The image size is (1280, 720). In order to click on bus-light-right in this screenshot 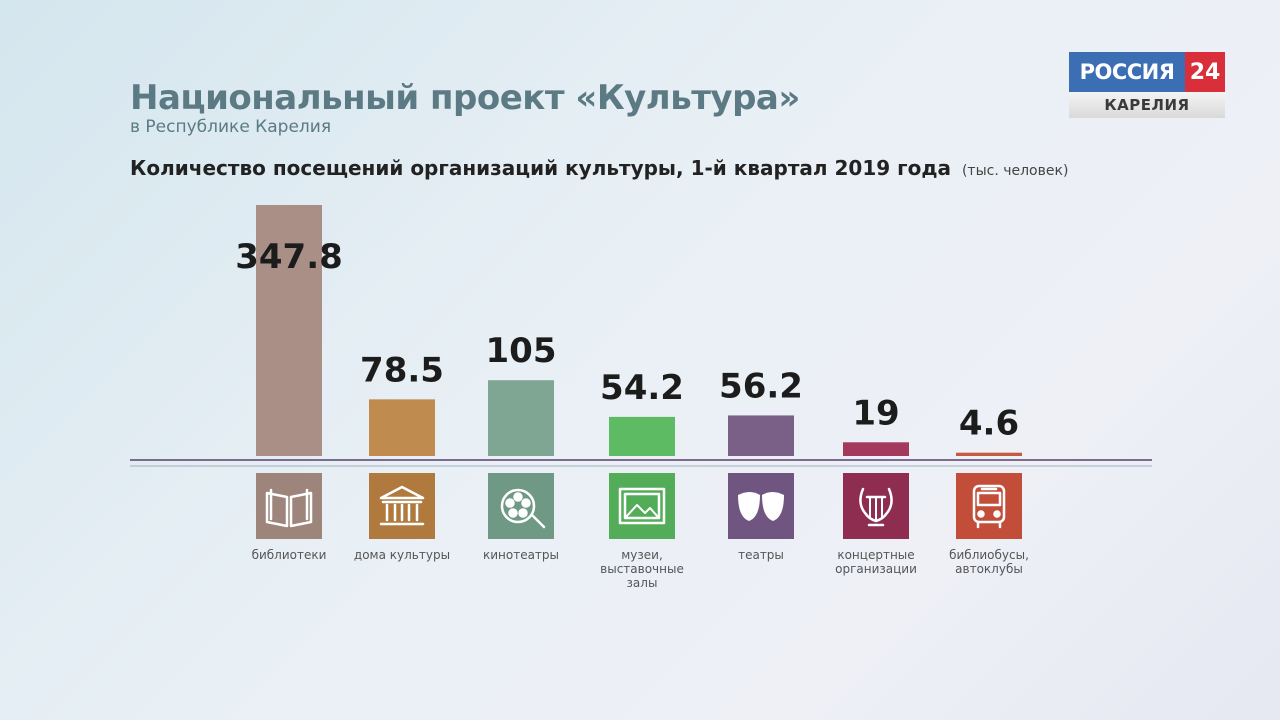, I will do `click(997, 514)`.